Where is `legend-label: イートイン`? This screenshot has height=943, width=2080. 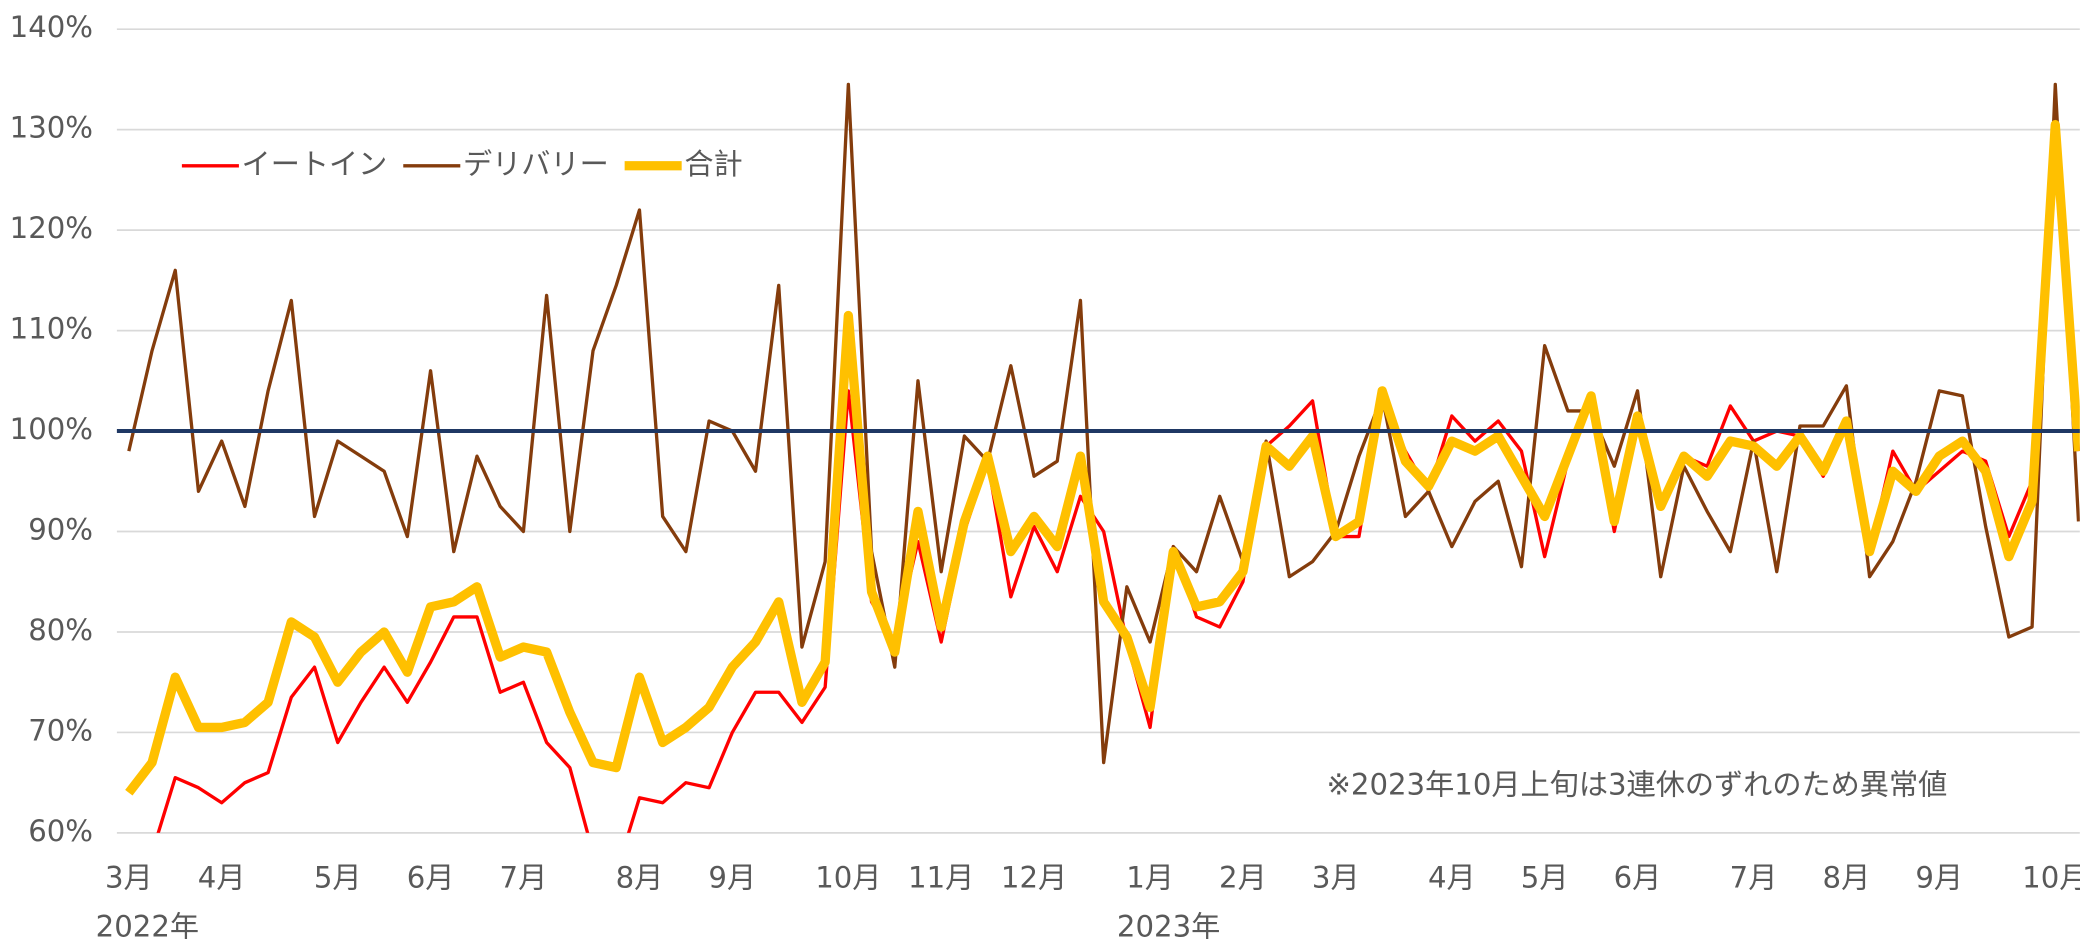 legend-label: イートイン is located at coordinates (315, 164).